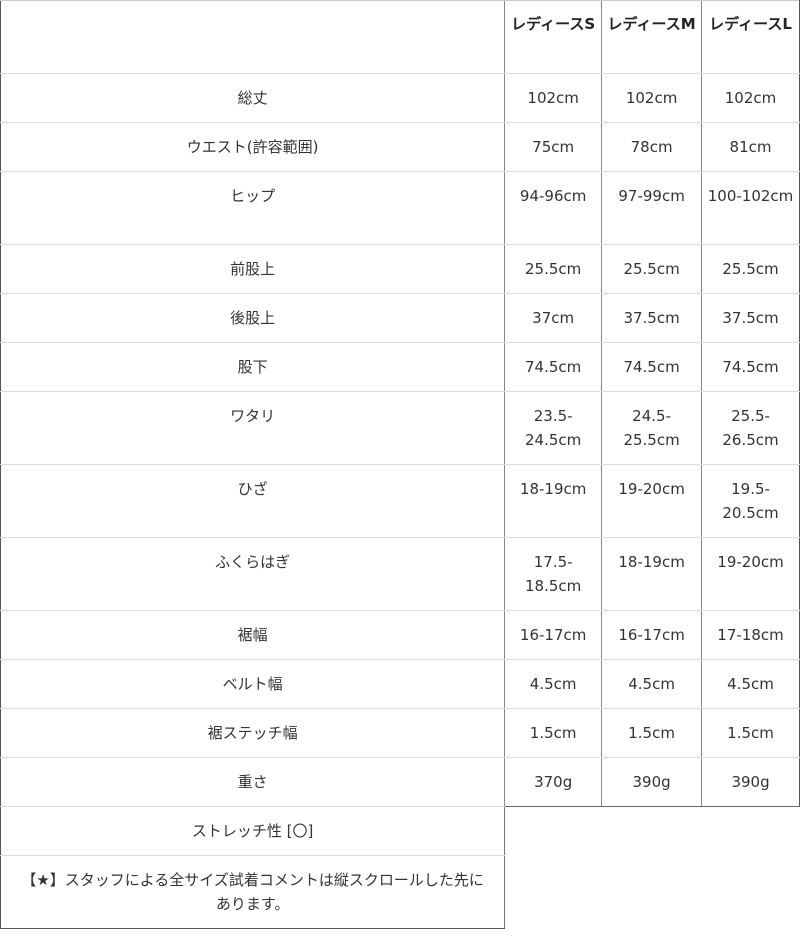  What do you see at coordinates (651, 782) in the screenshot?
I see `size-value-m: 390g` at bounding box center [651, 782].